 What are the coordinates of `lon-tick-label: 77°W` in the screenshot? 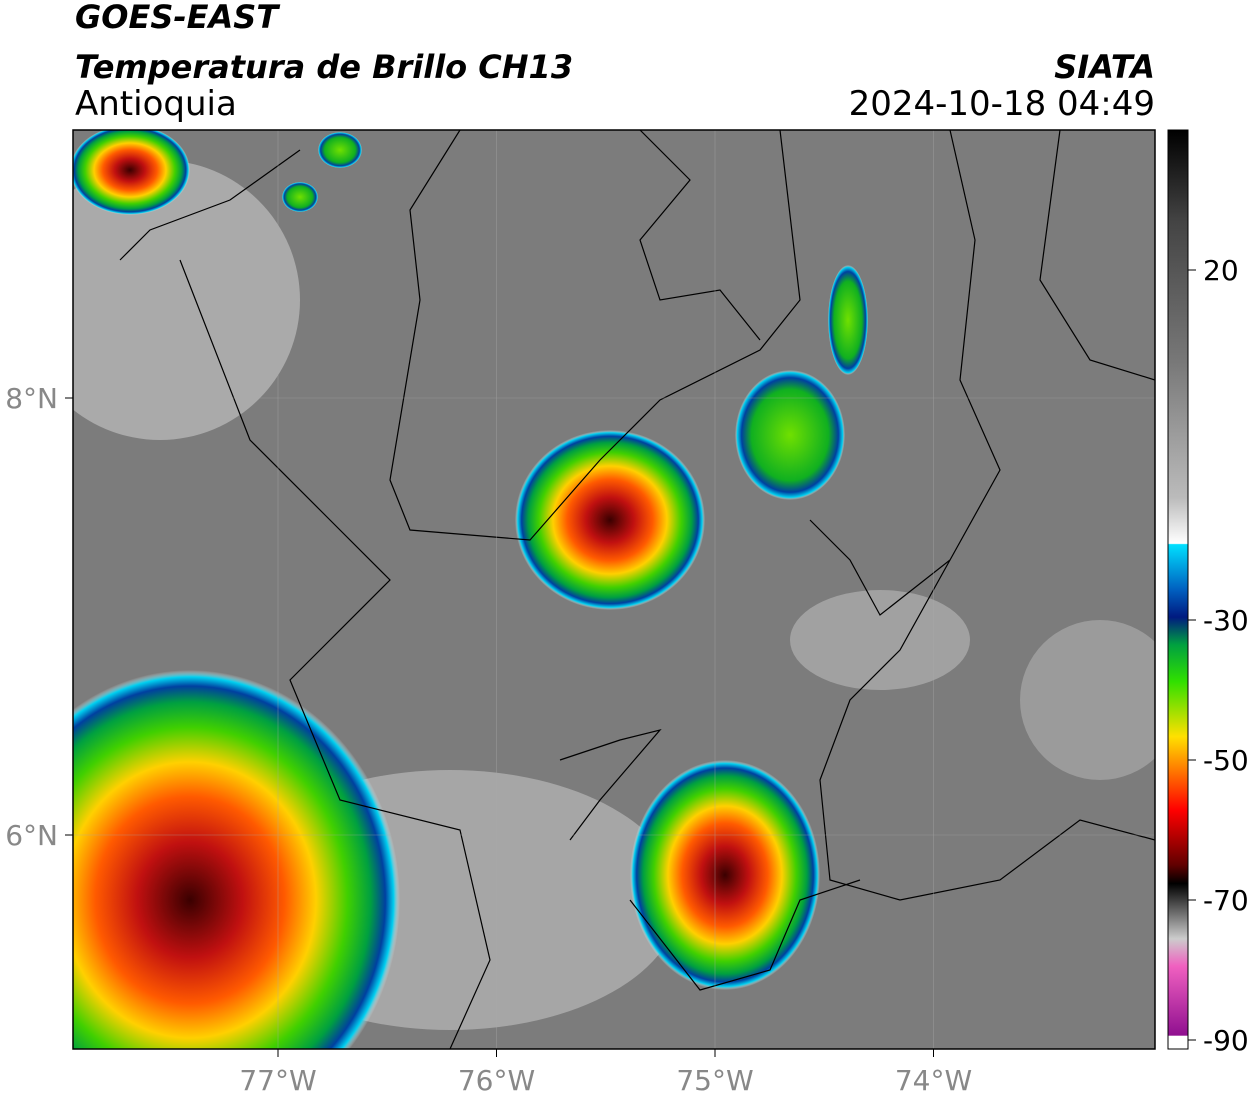 It's located at (277, 1080).